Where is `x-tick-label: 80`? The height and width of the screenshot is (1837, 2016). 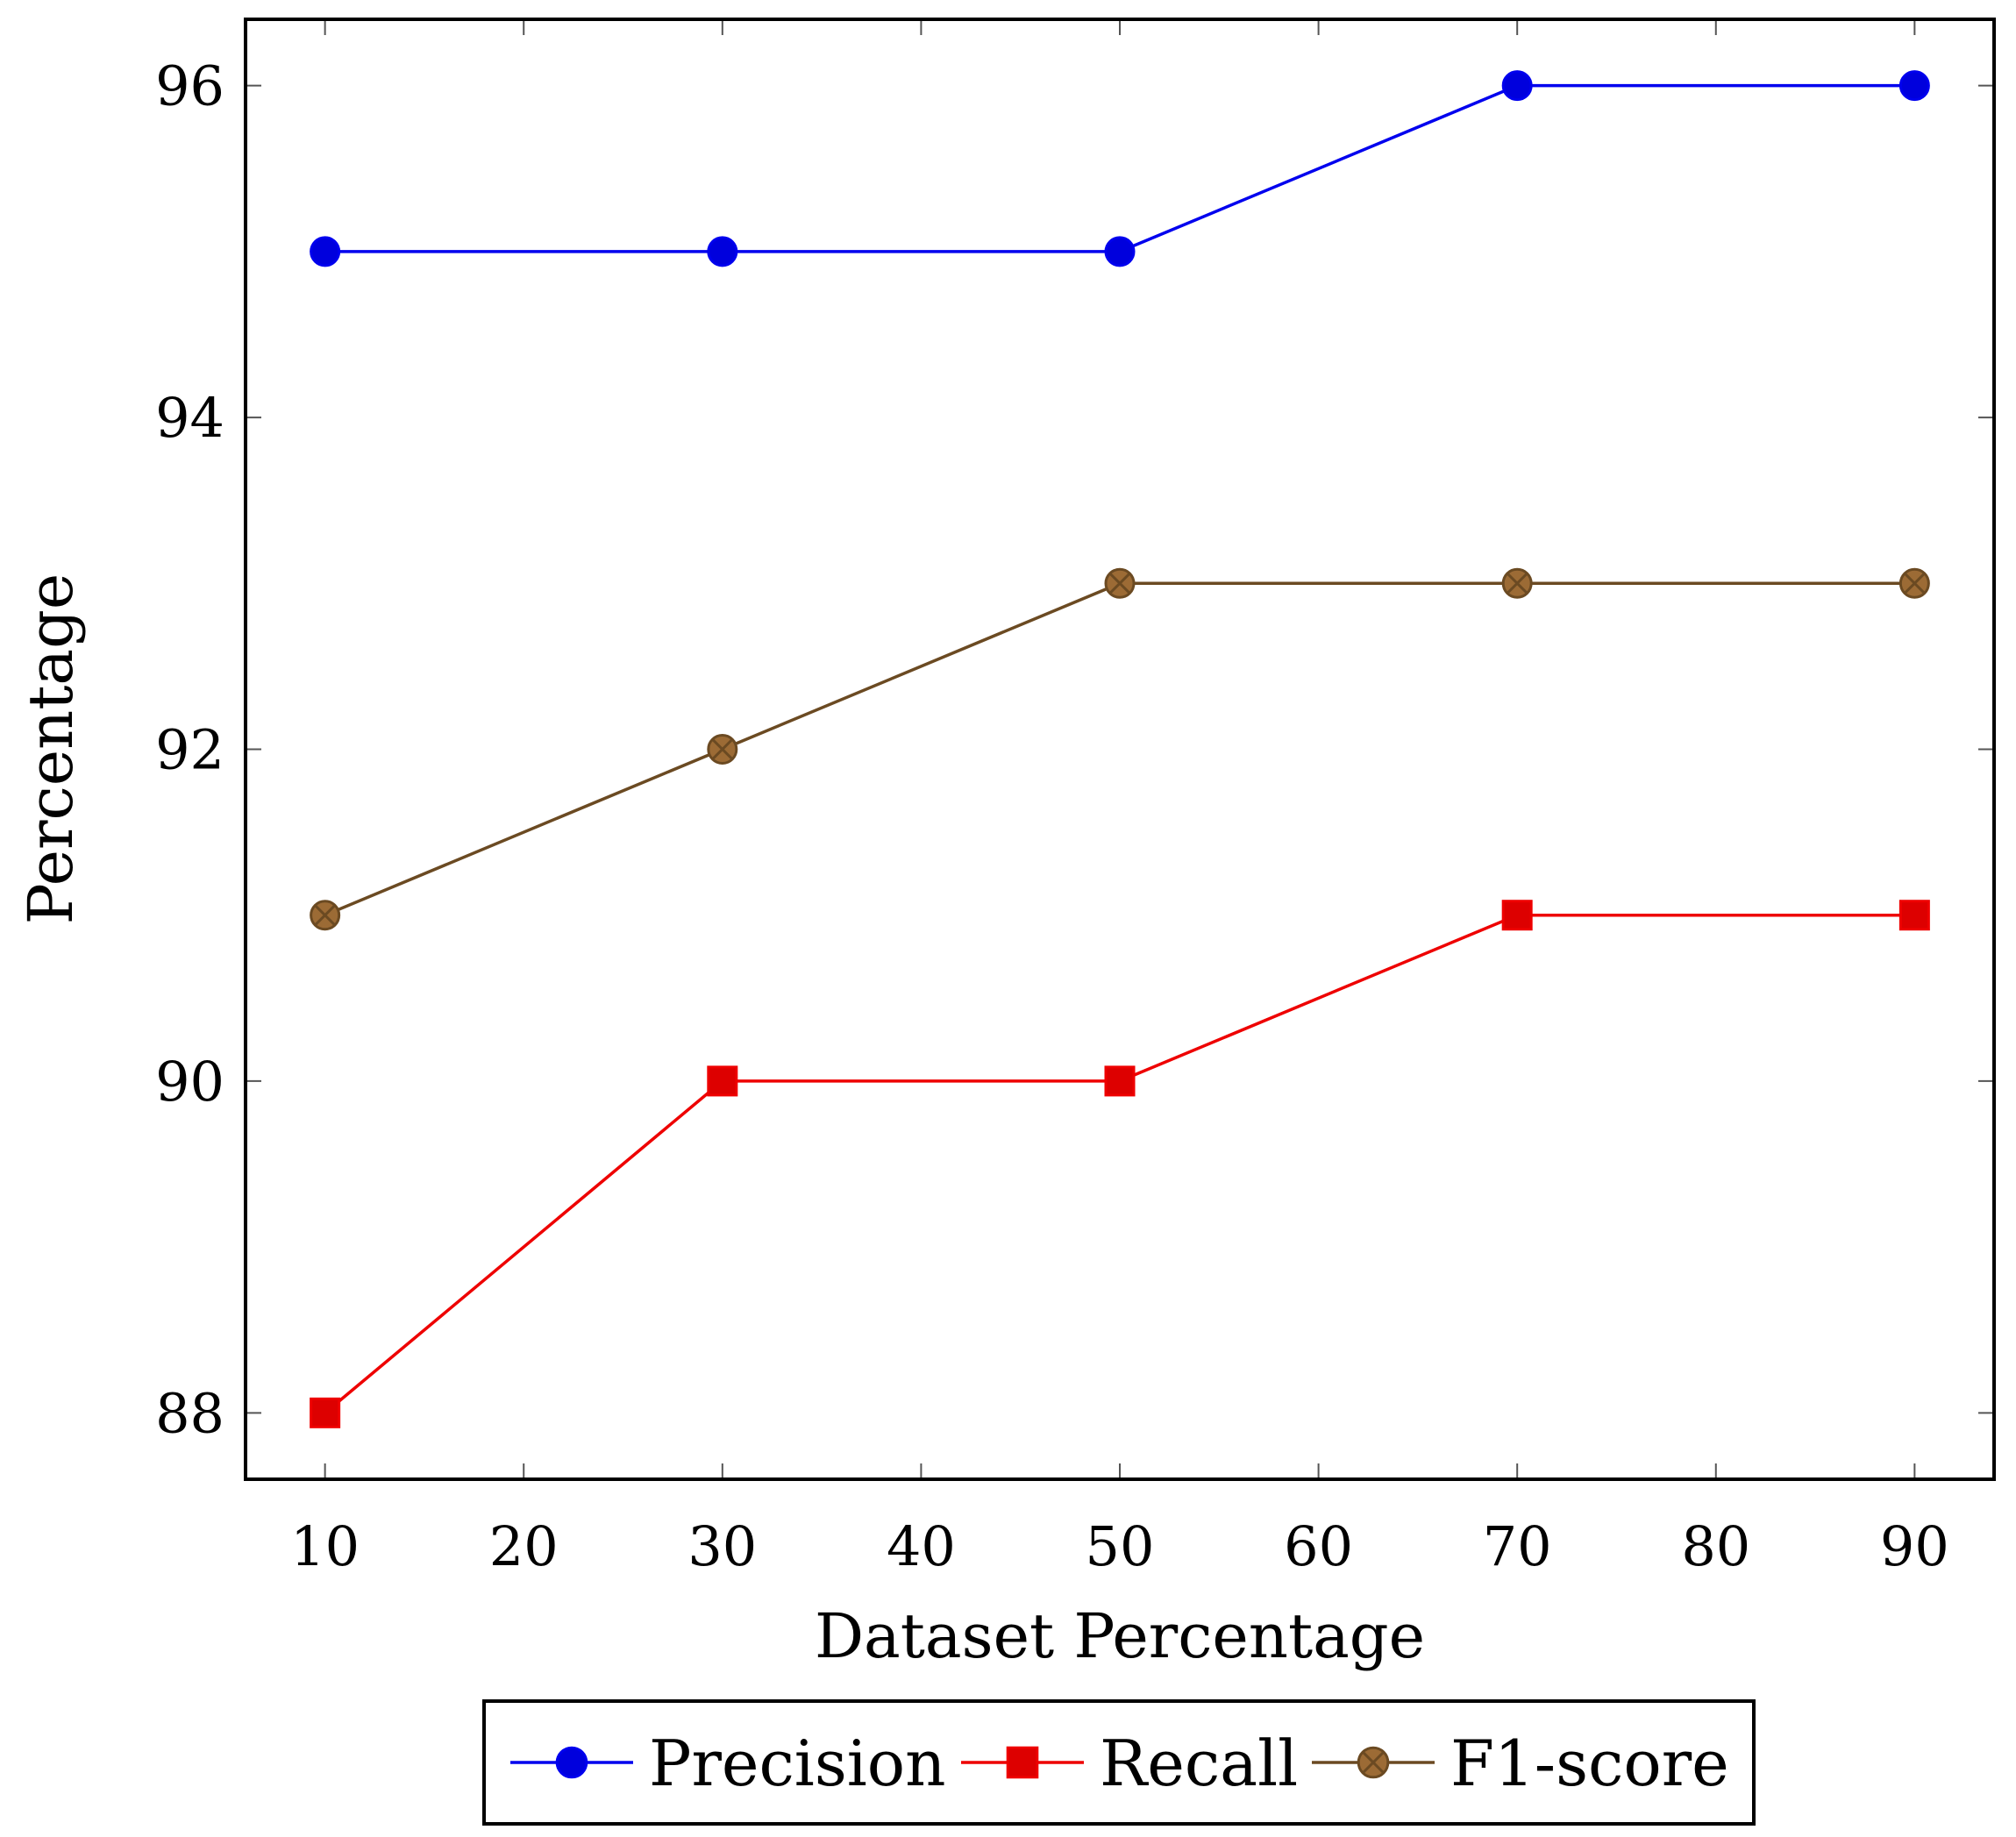
x-tick-label: 80 is located at coordinates (1715, 1546).